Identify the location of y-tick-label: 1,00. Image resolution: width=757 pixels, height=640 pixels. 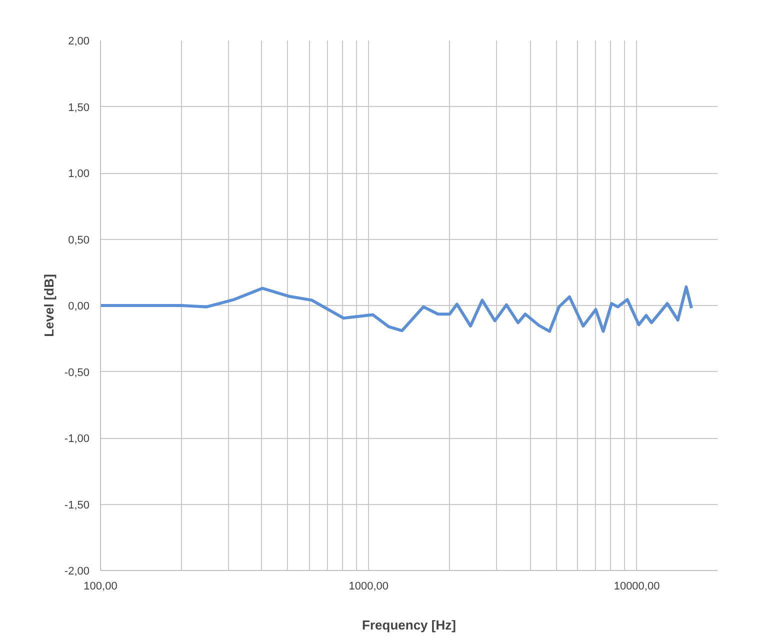
(79, 174).